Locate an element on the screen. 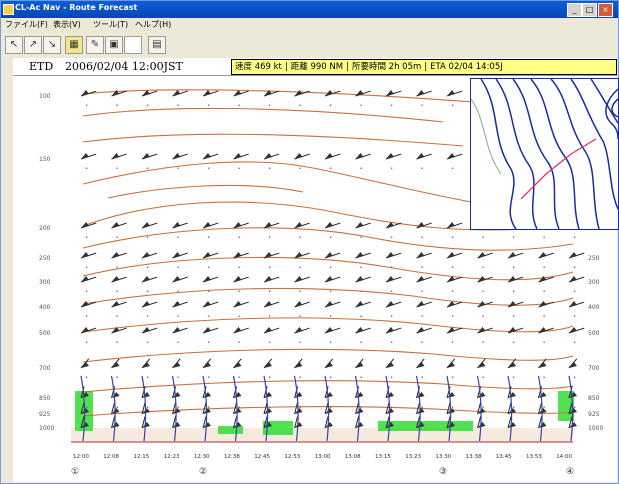 This screenshot has height=484, width=619. menu-file: ファイル(F) is located at coordinates (26, 24).